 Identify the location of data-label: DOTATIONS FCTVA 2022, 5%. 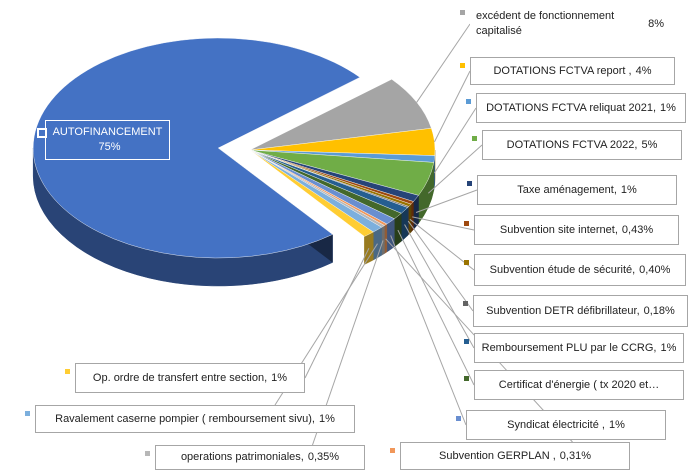
(582, 145).